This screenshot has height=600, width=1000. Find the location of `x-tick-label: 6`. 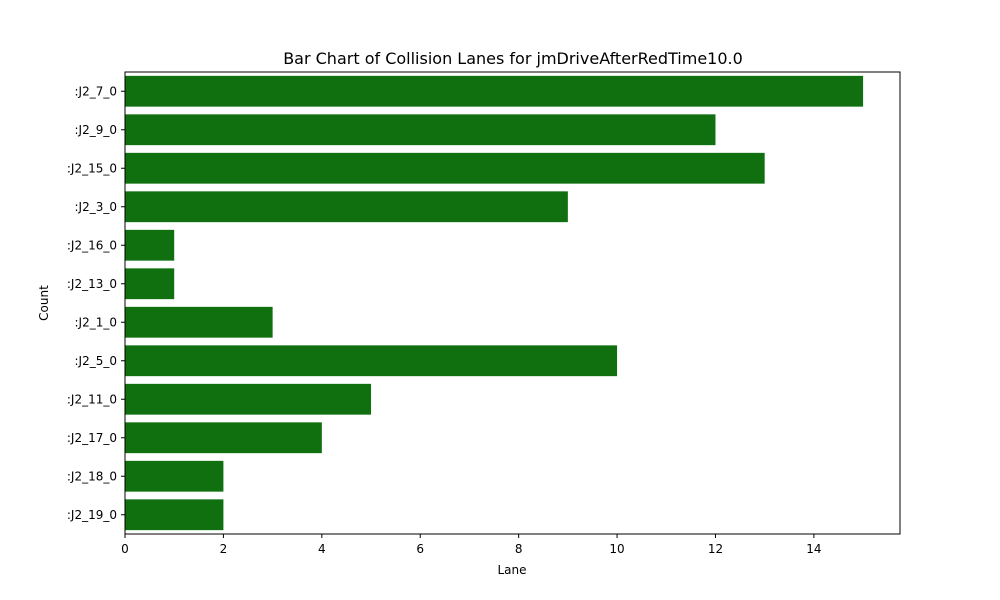

x-tick-label: 6 is located at coordinates (420, 549).